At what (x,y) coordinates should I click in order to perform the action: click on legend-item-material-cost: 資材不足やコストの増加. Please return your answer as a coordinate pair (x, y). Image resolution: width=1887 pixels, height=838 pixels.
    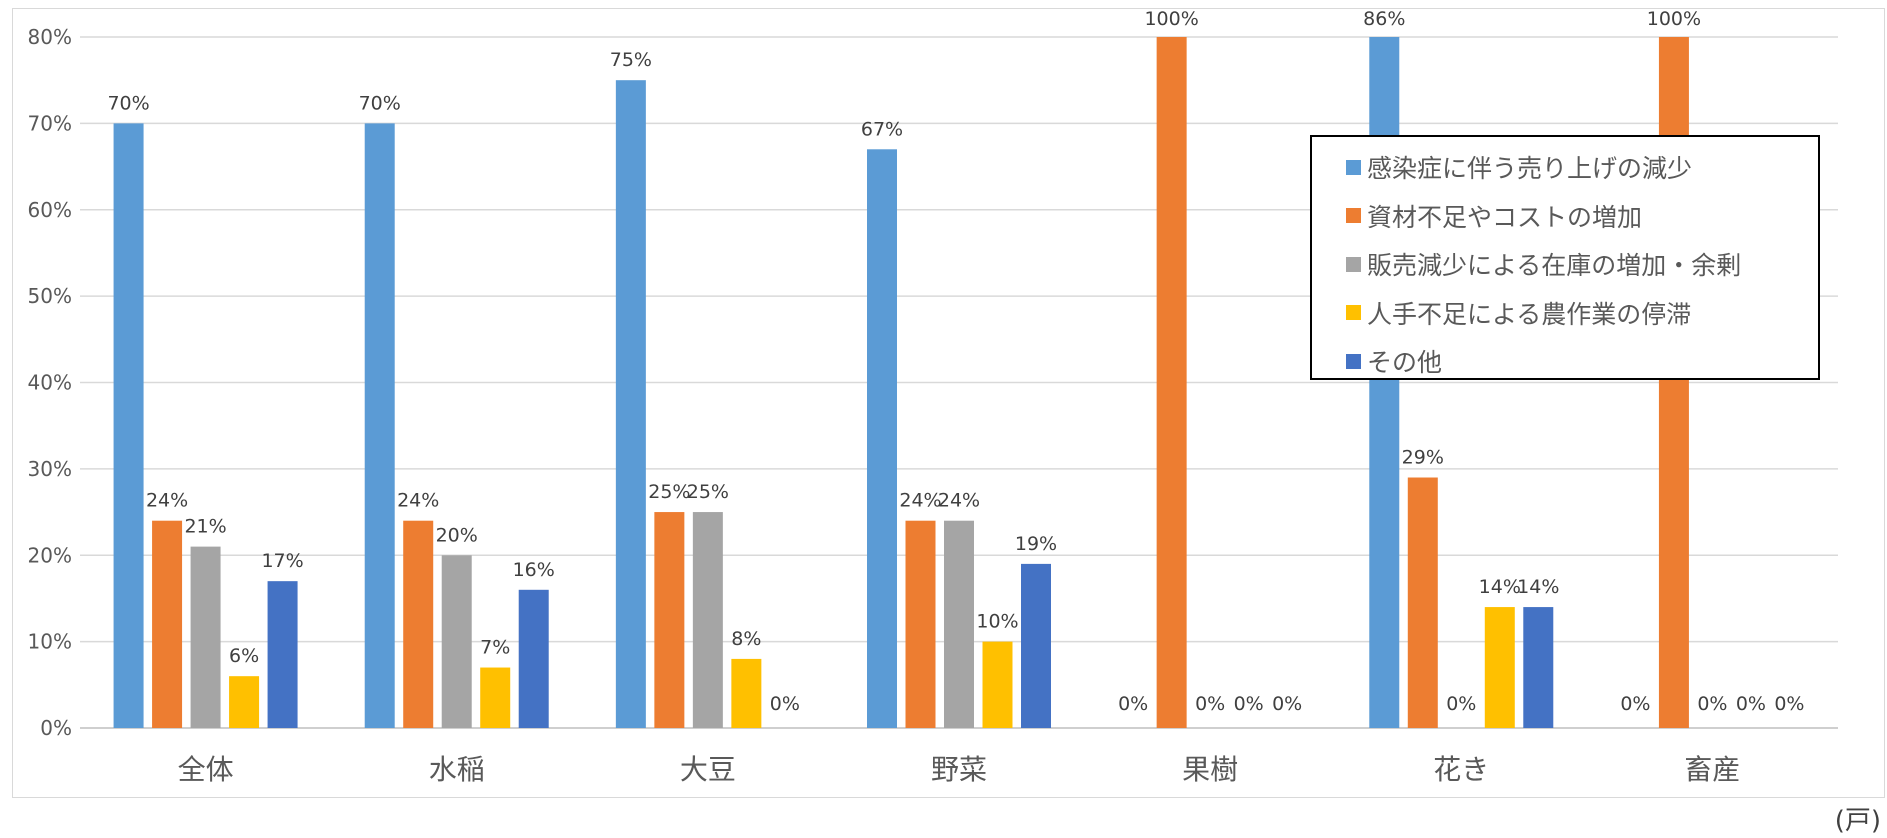
    Looking at the image, I should click on (1582, 216).